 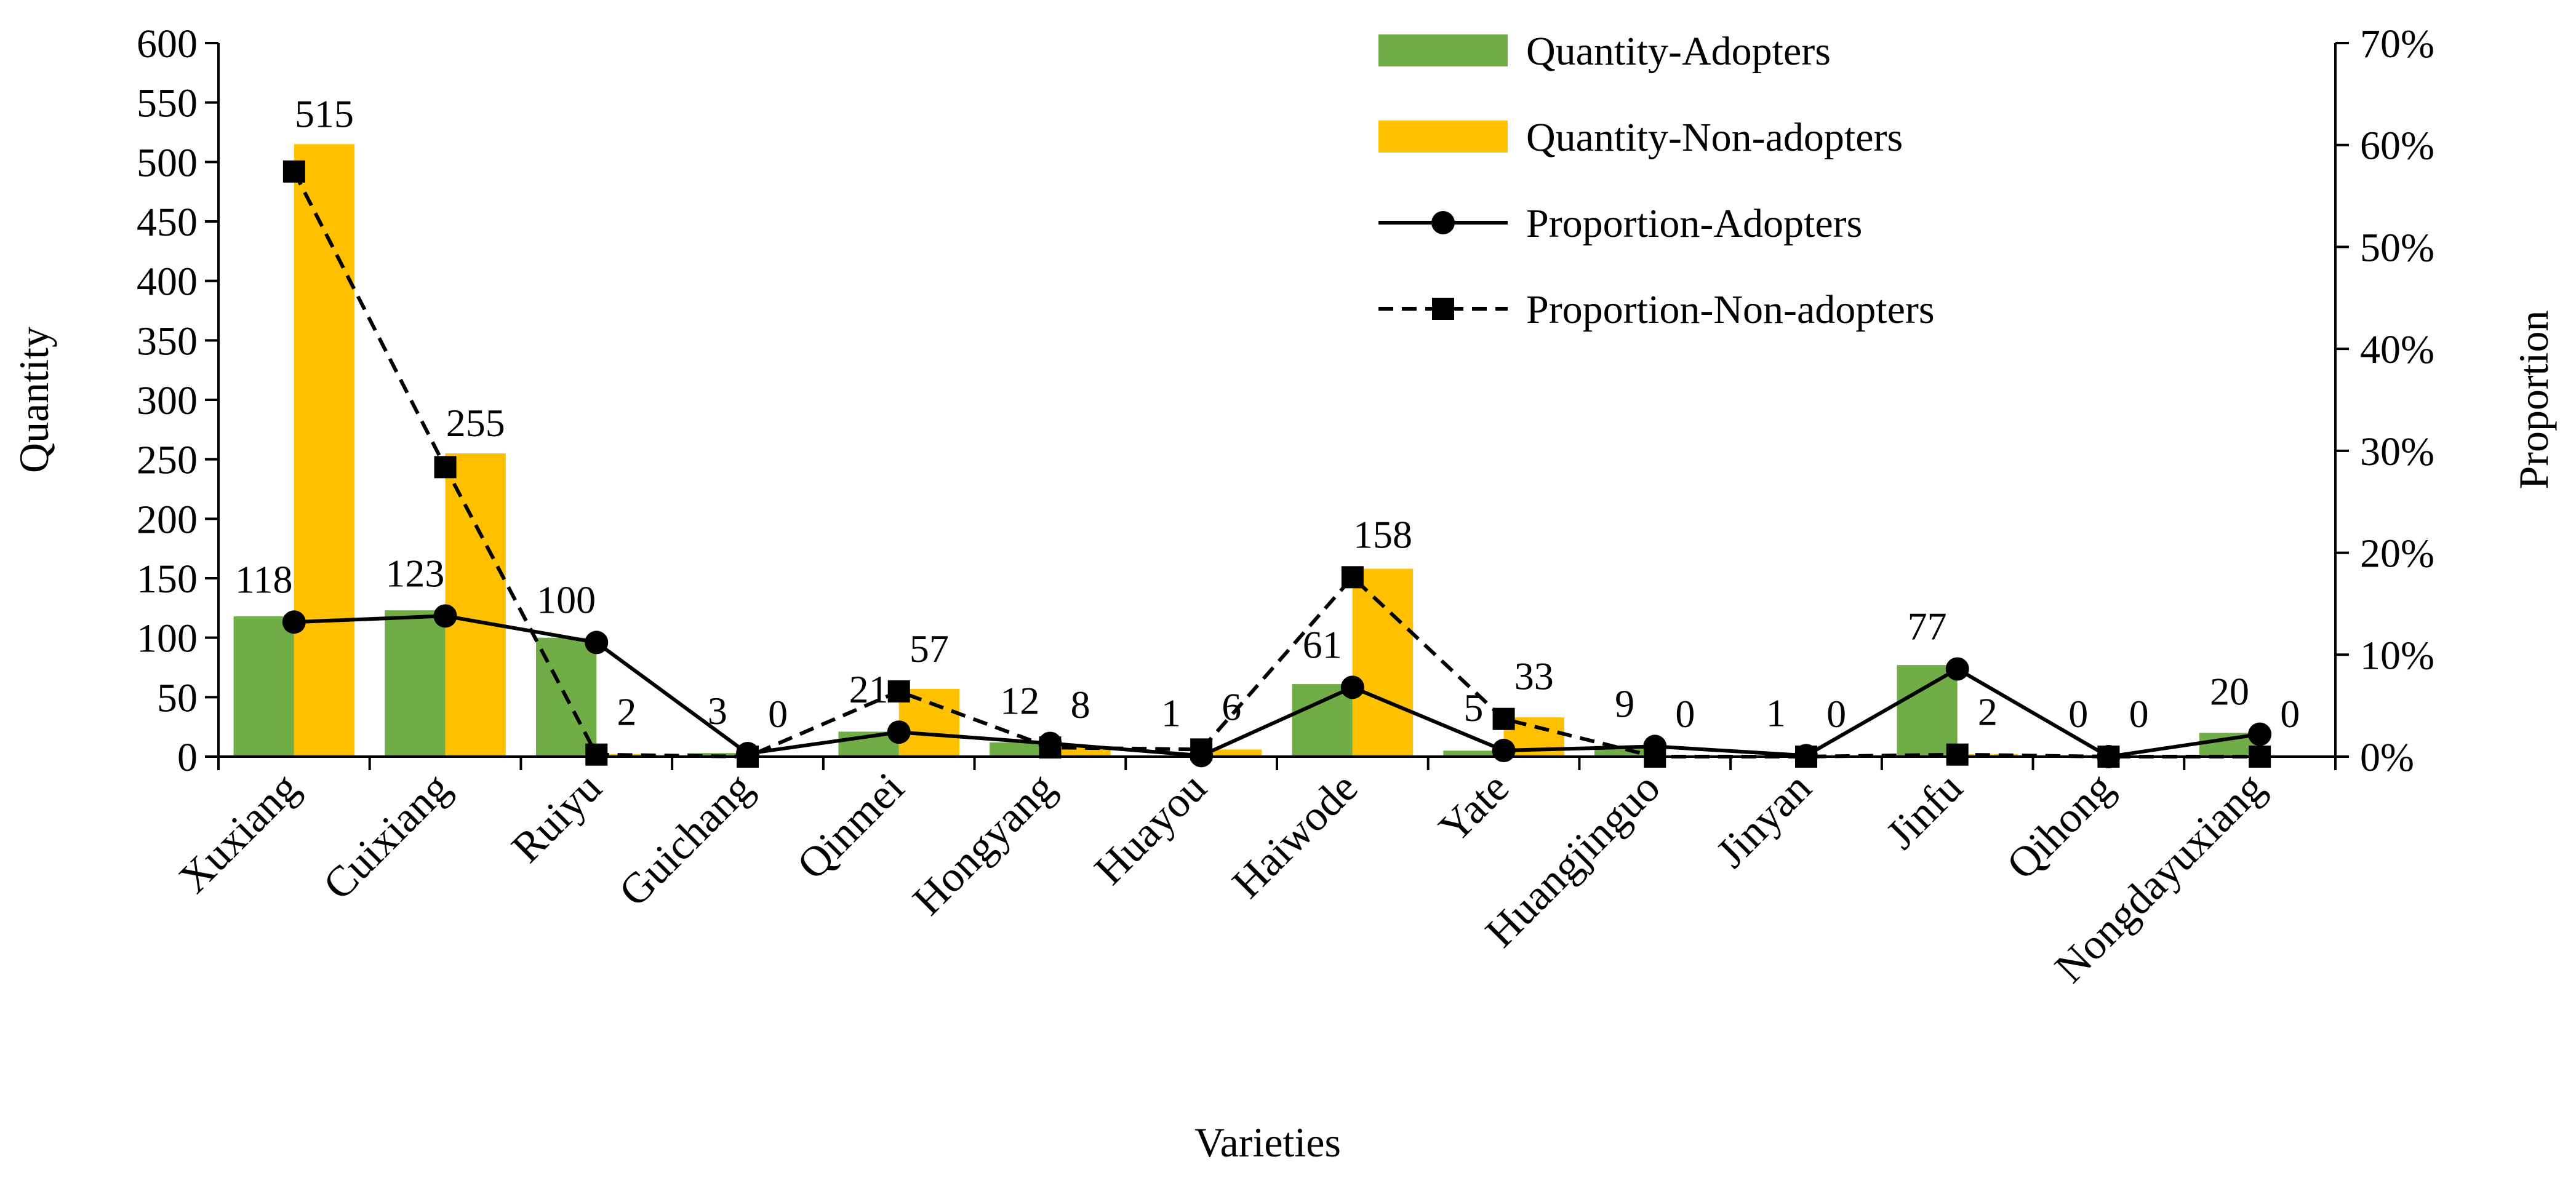 I want to click on x-tick-label-qinmei: Qinmei, so click(x=850, y=826).